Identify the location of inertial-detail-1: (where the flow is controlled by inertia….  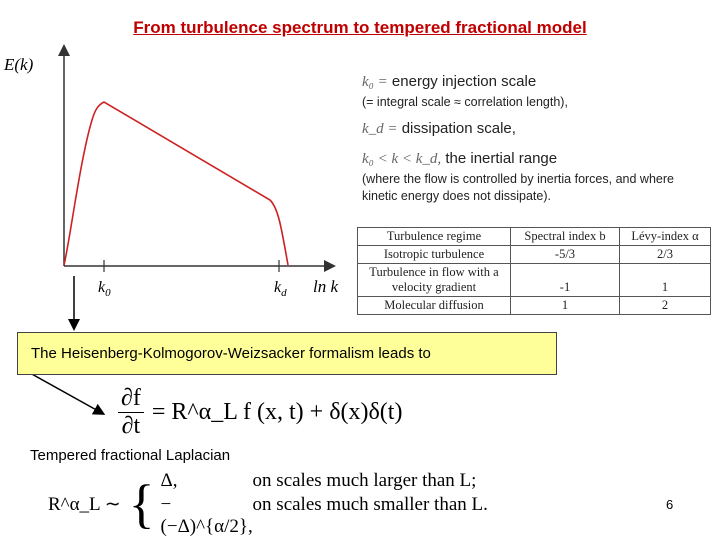
(518, 179).